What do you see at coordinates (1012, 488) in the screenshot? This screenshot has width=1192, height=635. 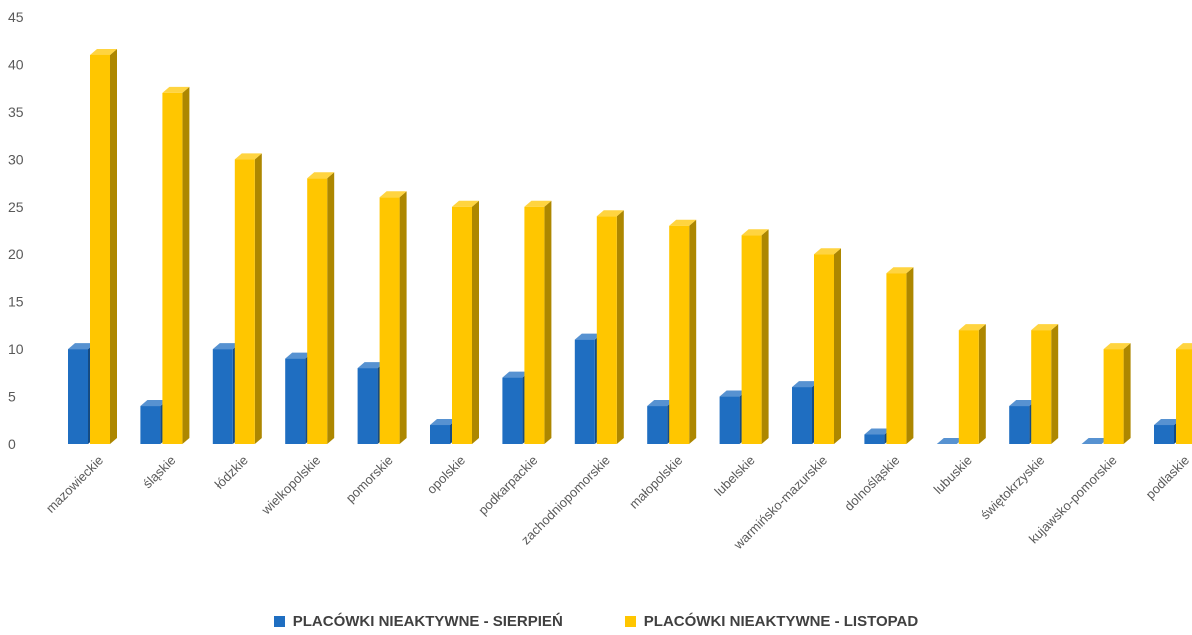 I see `x-category-label: świętokrzyskie` at bounding box center [1012, 488].